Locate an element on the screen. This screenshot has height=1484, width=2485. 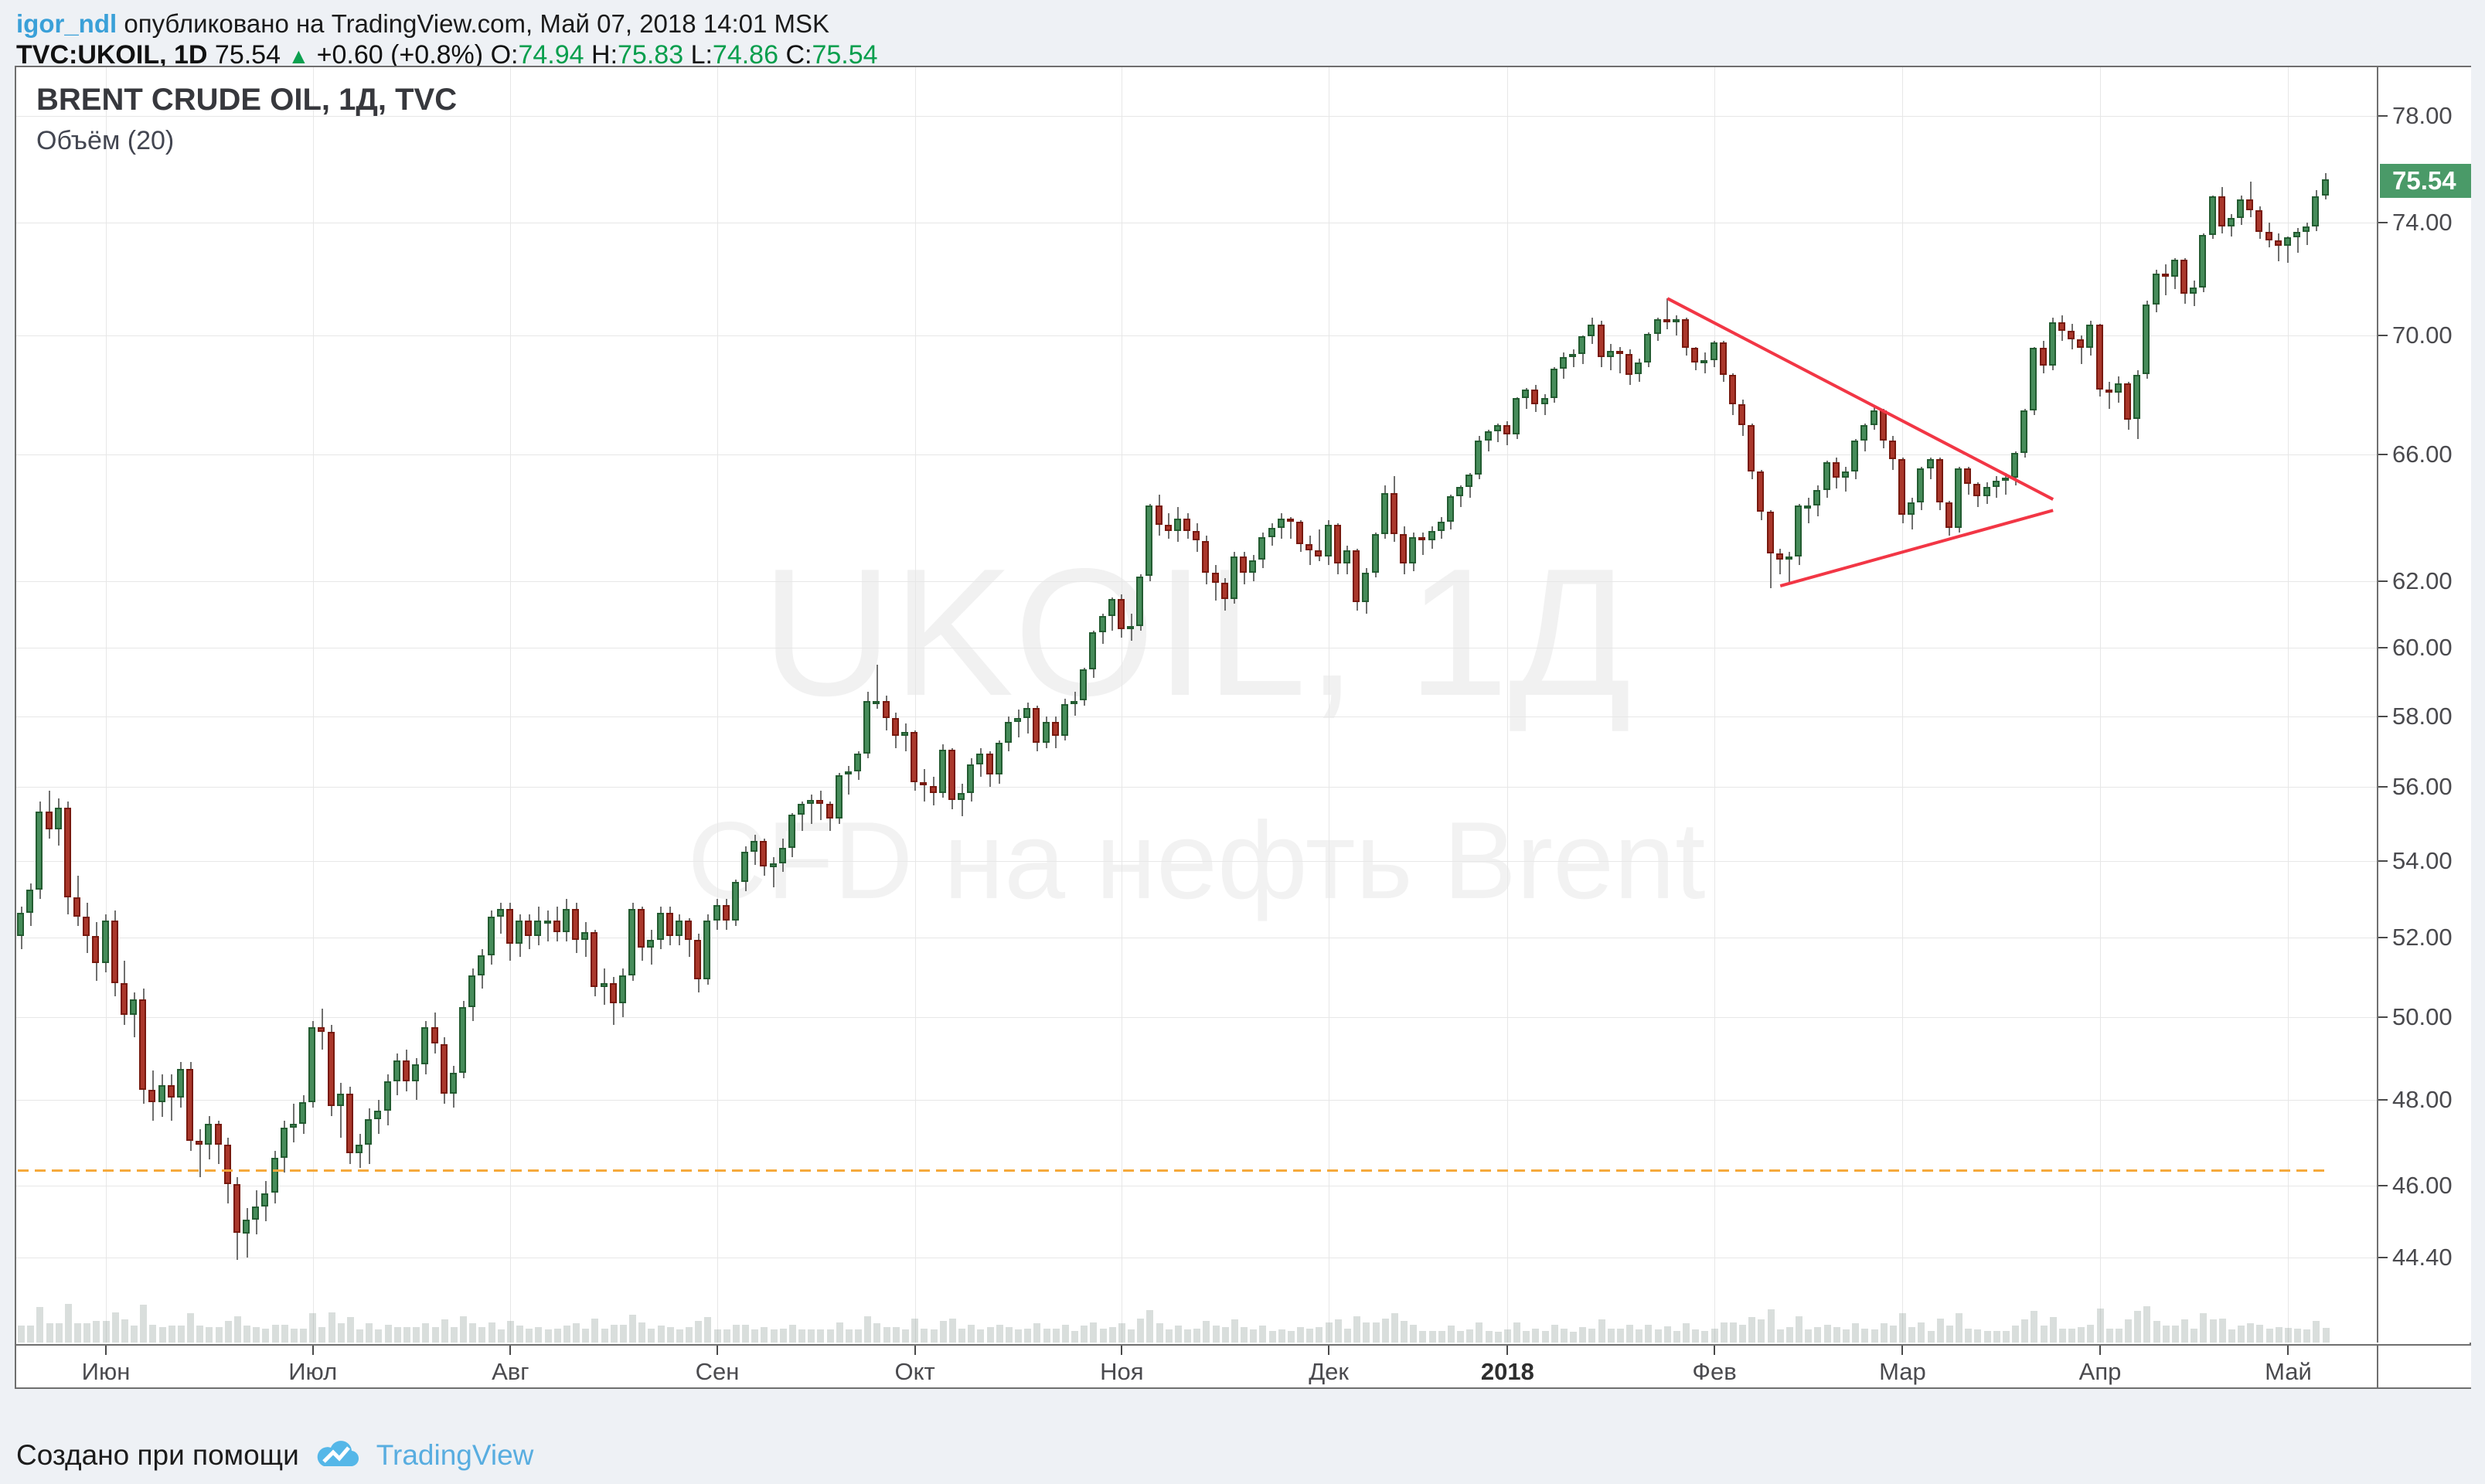
low-value: 74.86 is located at coordinates (745, 55).